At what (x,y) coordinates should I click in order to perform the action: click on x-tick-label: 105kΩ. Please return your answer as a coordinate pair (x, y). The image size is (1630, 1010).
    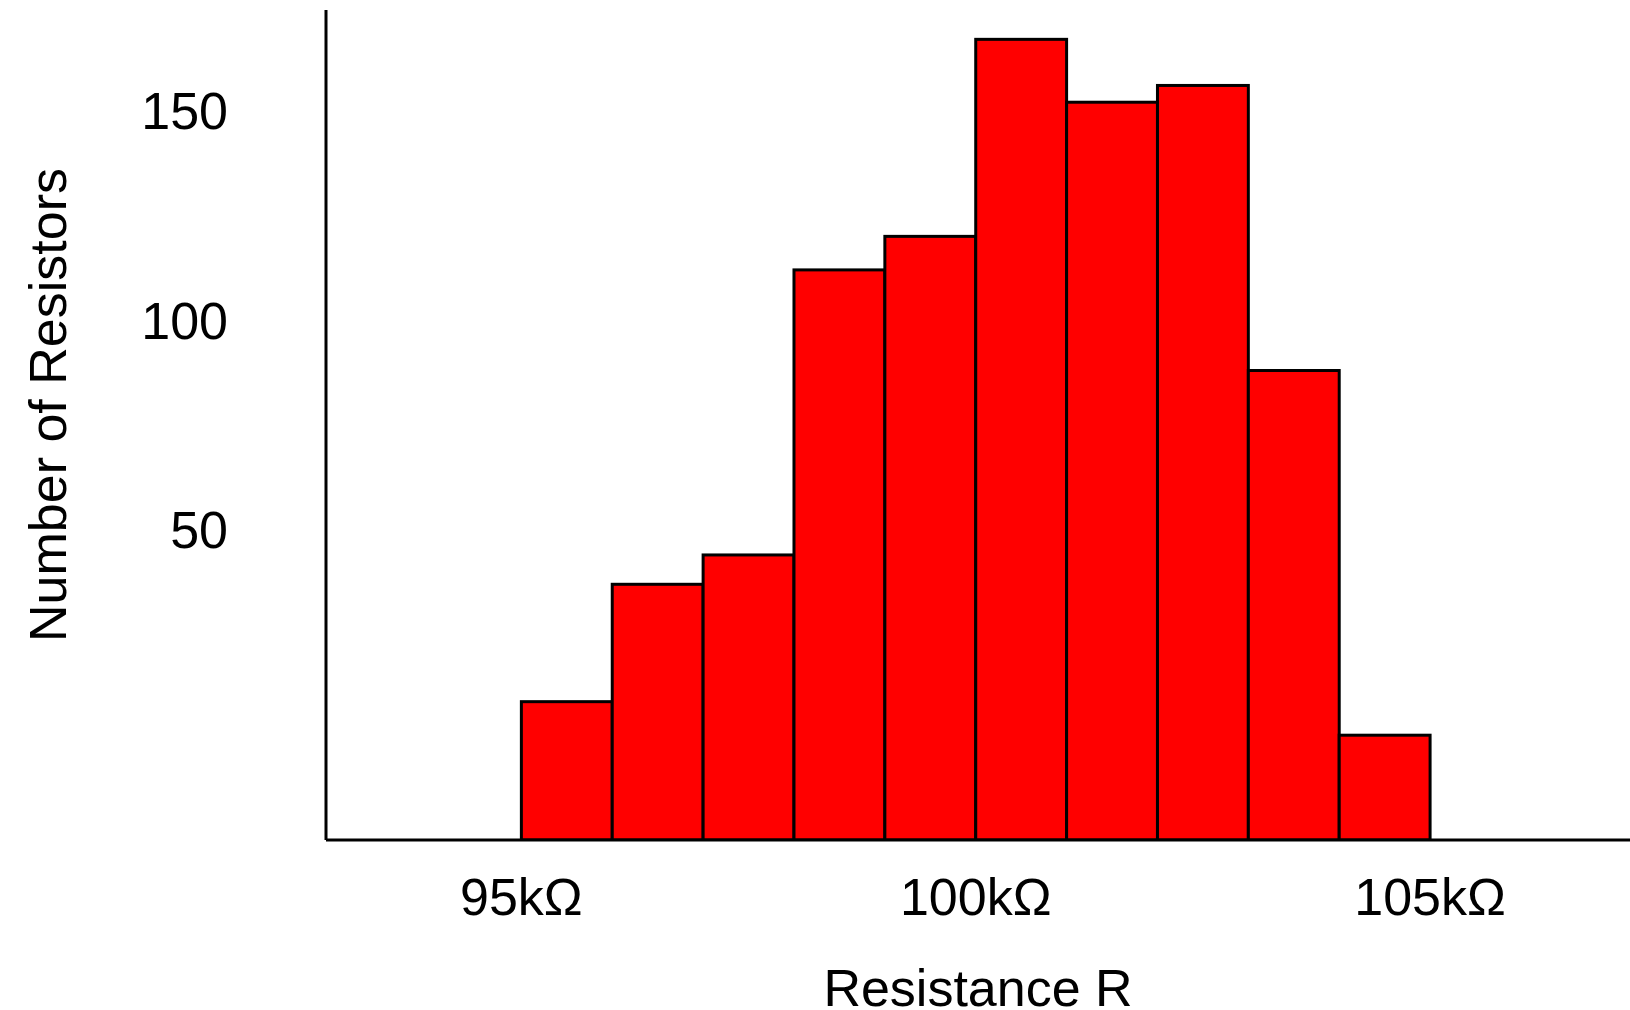
    Looking at the image, I should click on (1430, 896).